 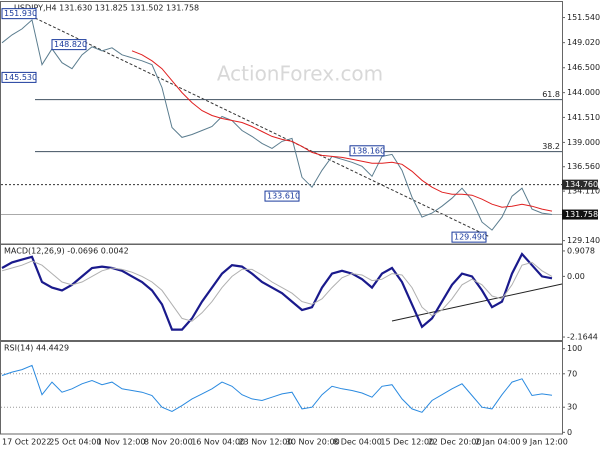 I want to click on annotation: 151.930, so click(x=20, y=13).